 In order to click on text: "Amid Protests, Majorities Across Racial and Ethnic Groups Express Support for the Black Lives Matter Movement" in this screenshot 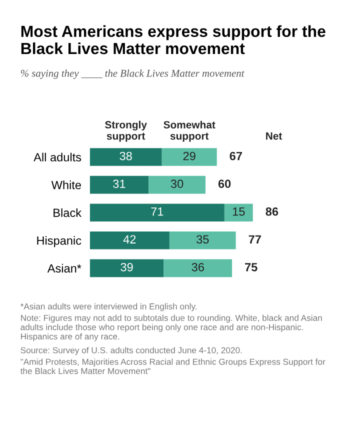, I will do `click(173, 366)`.